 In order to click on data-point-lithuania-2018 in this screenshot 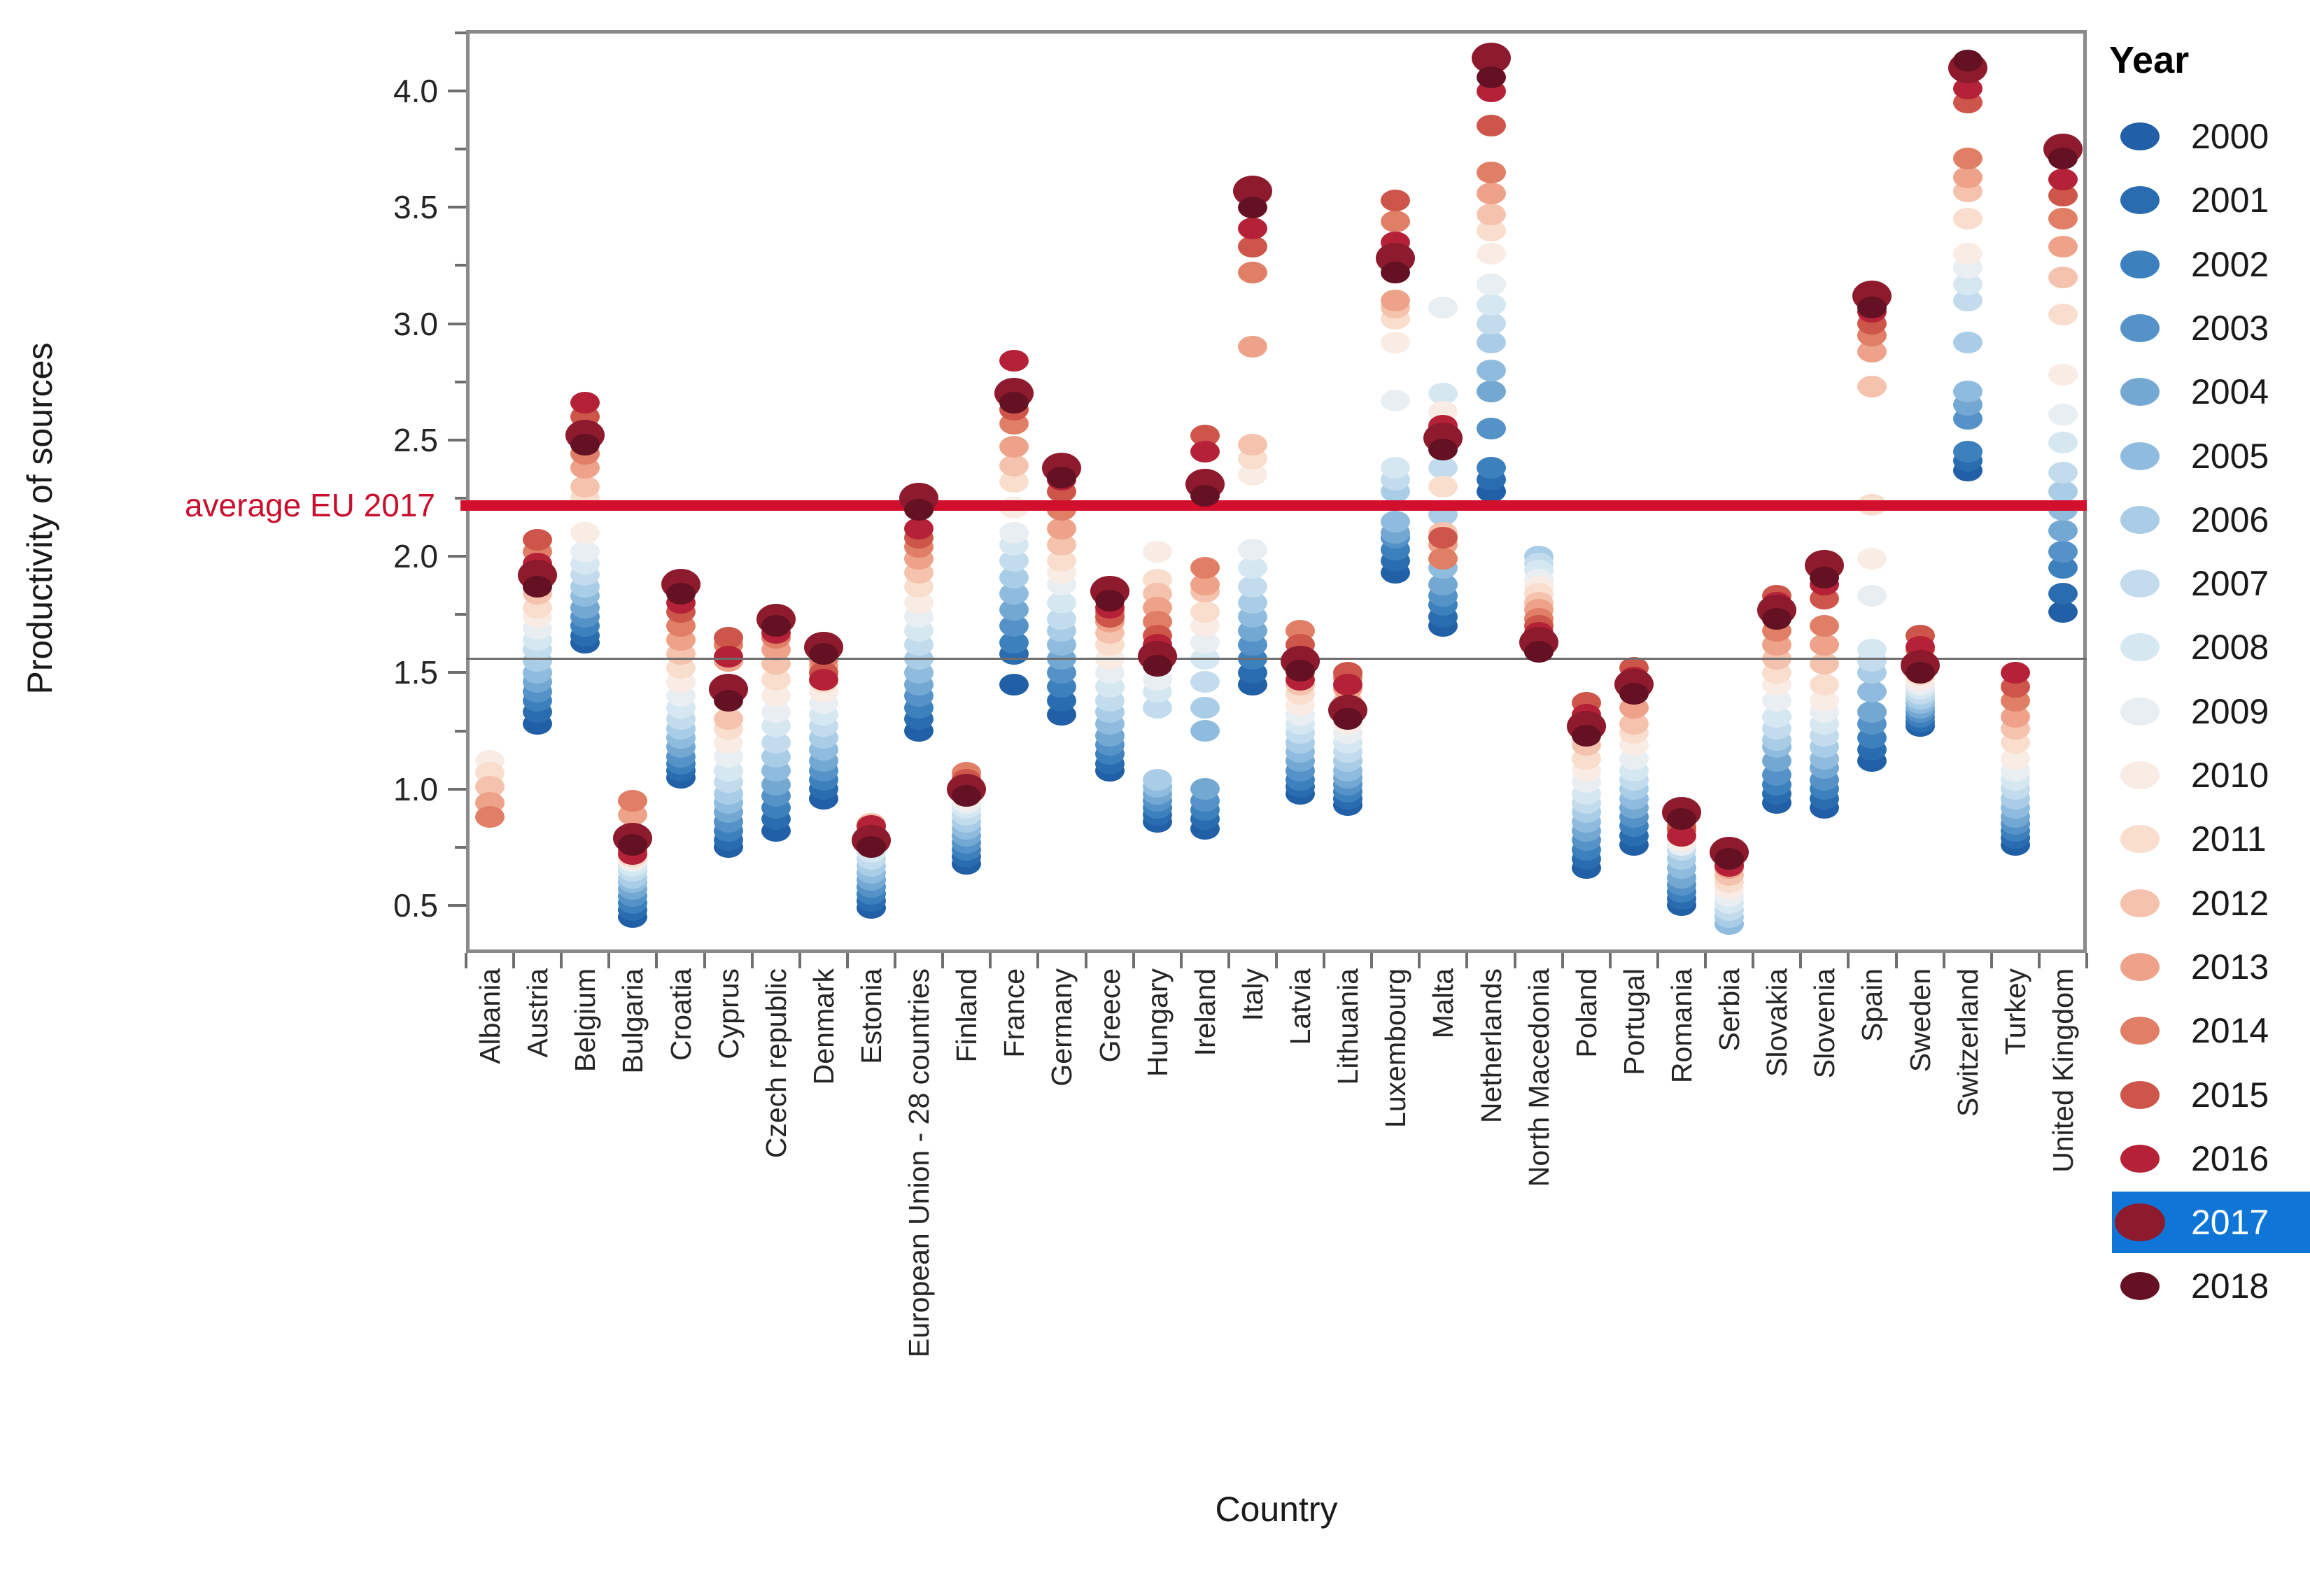, I will do `click(1348, 719)`.